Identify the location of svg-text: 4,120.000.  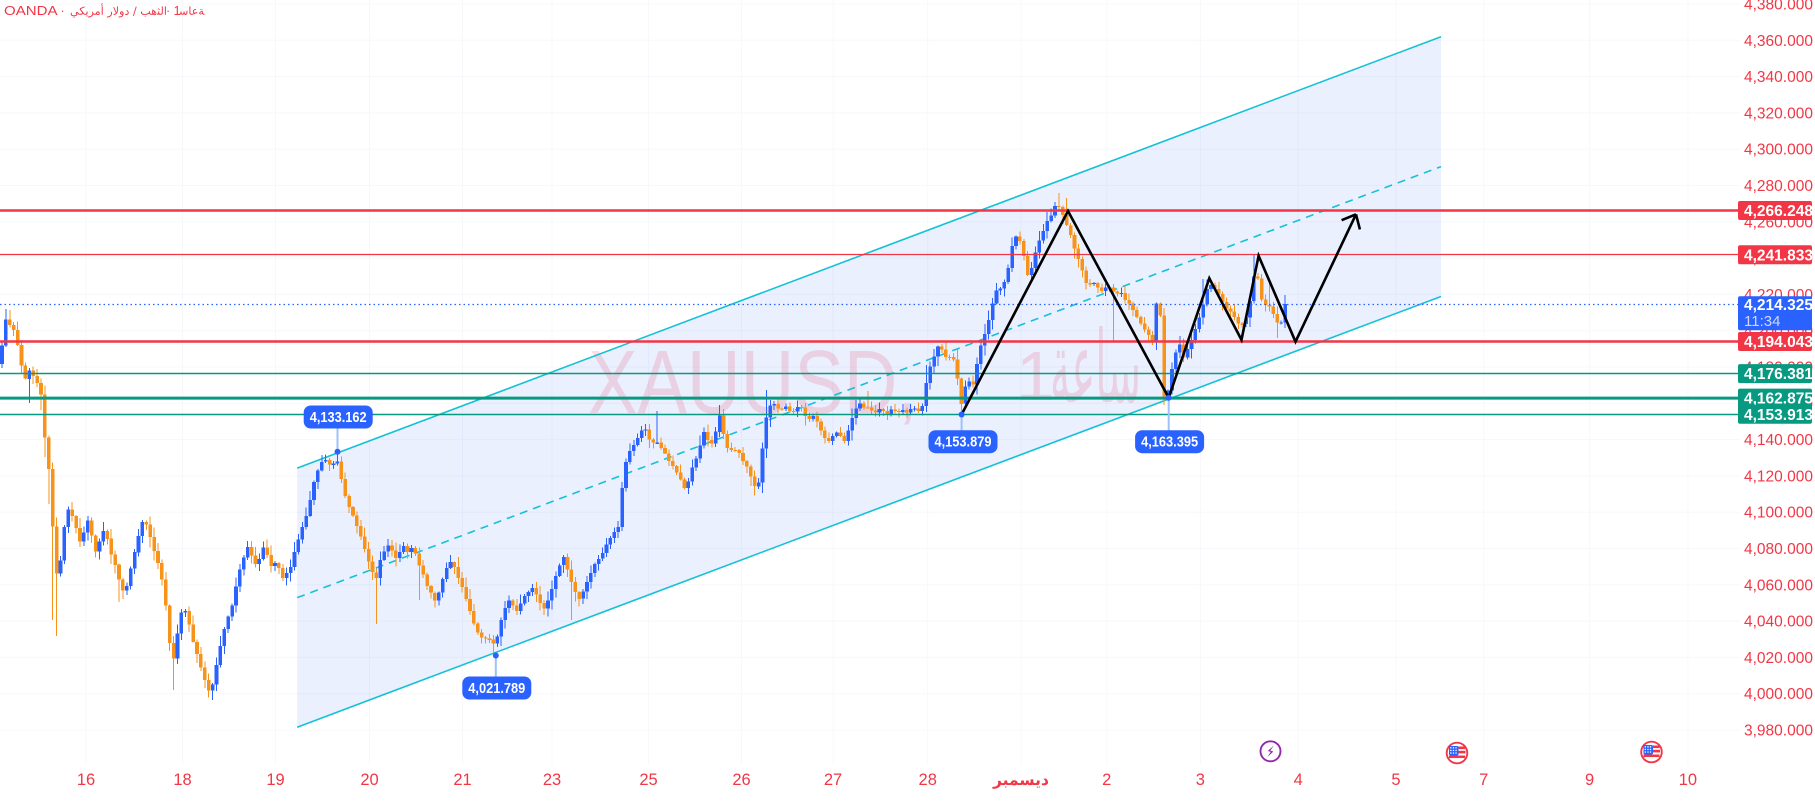
(1778, 476).